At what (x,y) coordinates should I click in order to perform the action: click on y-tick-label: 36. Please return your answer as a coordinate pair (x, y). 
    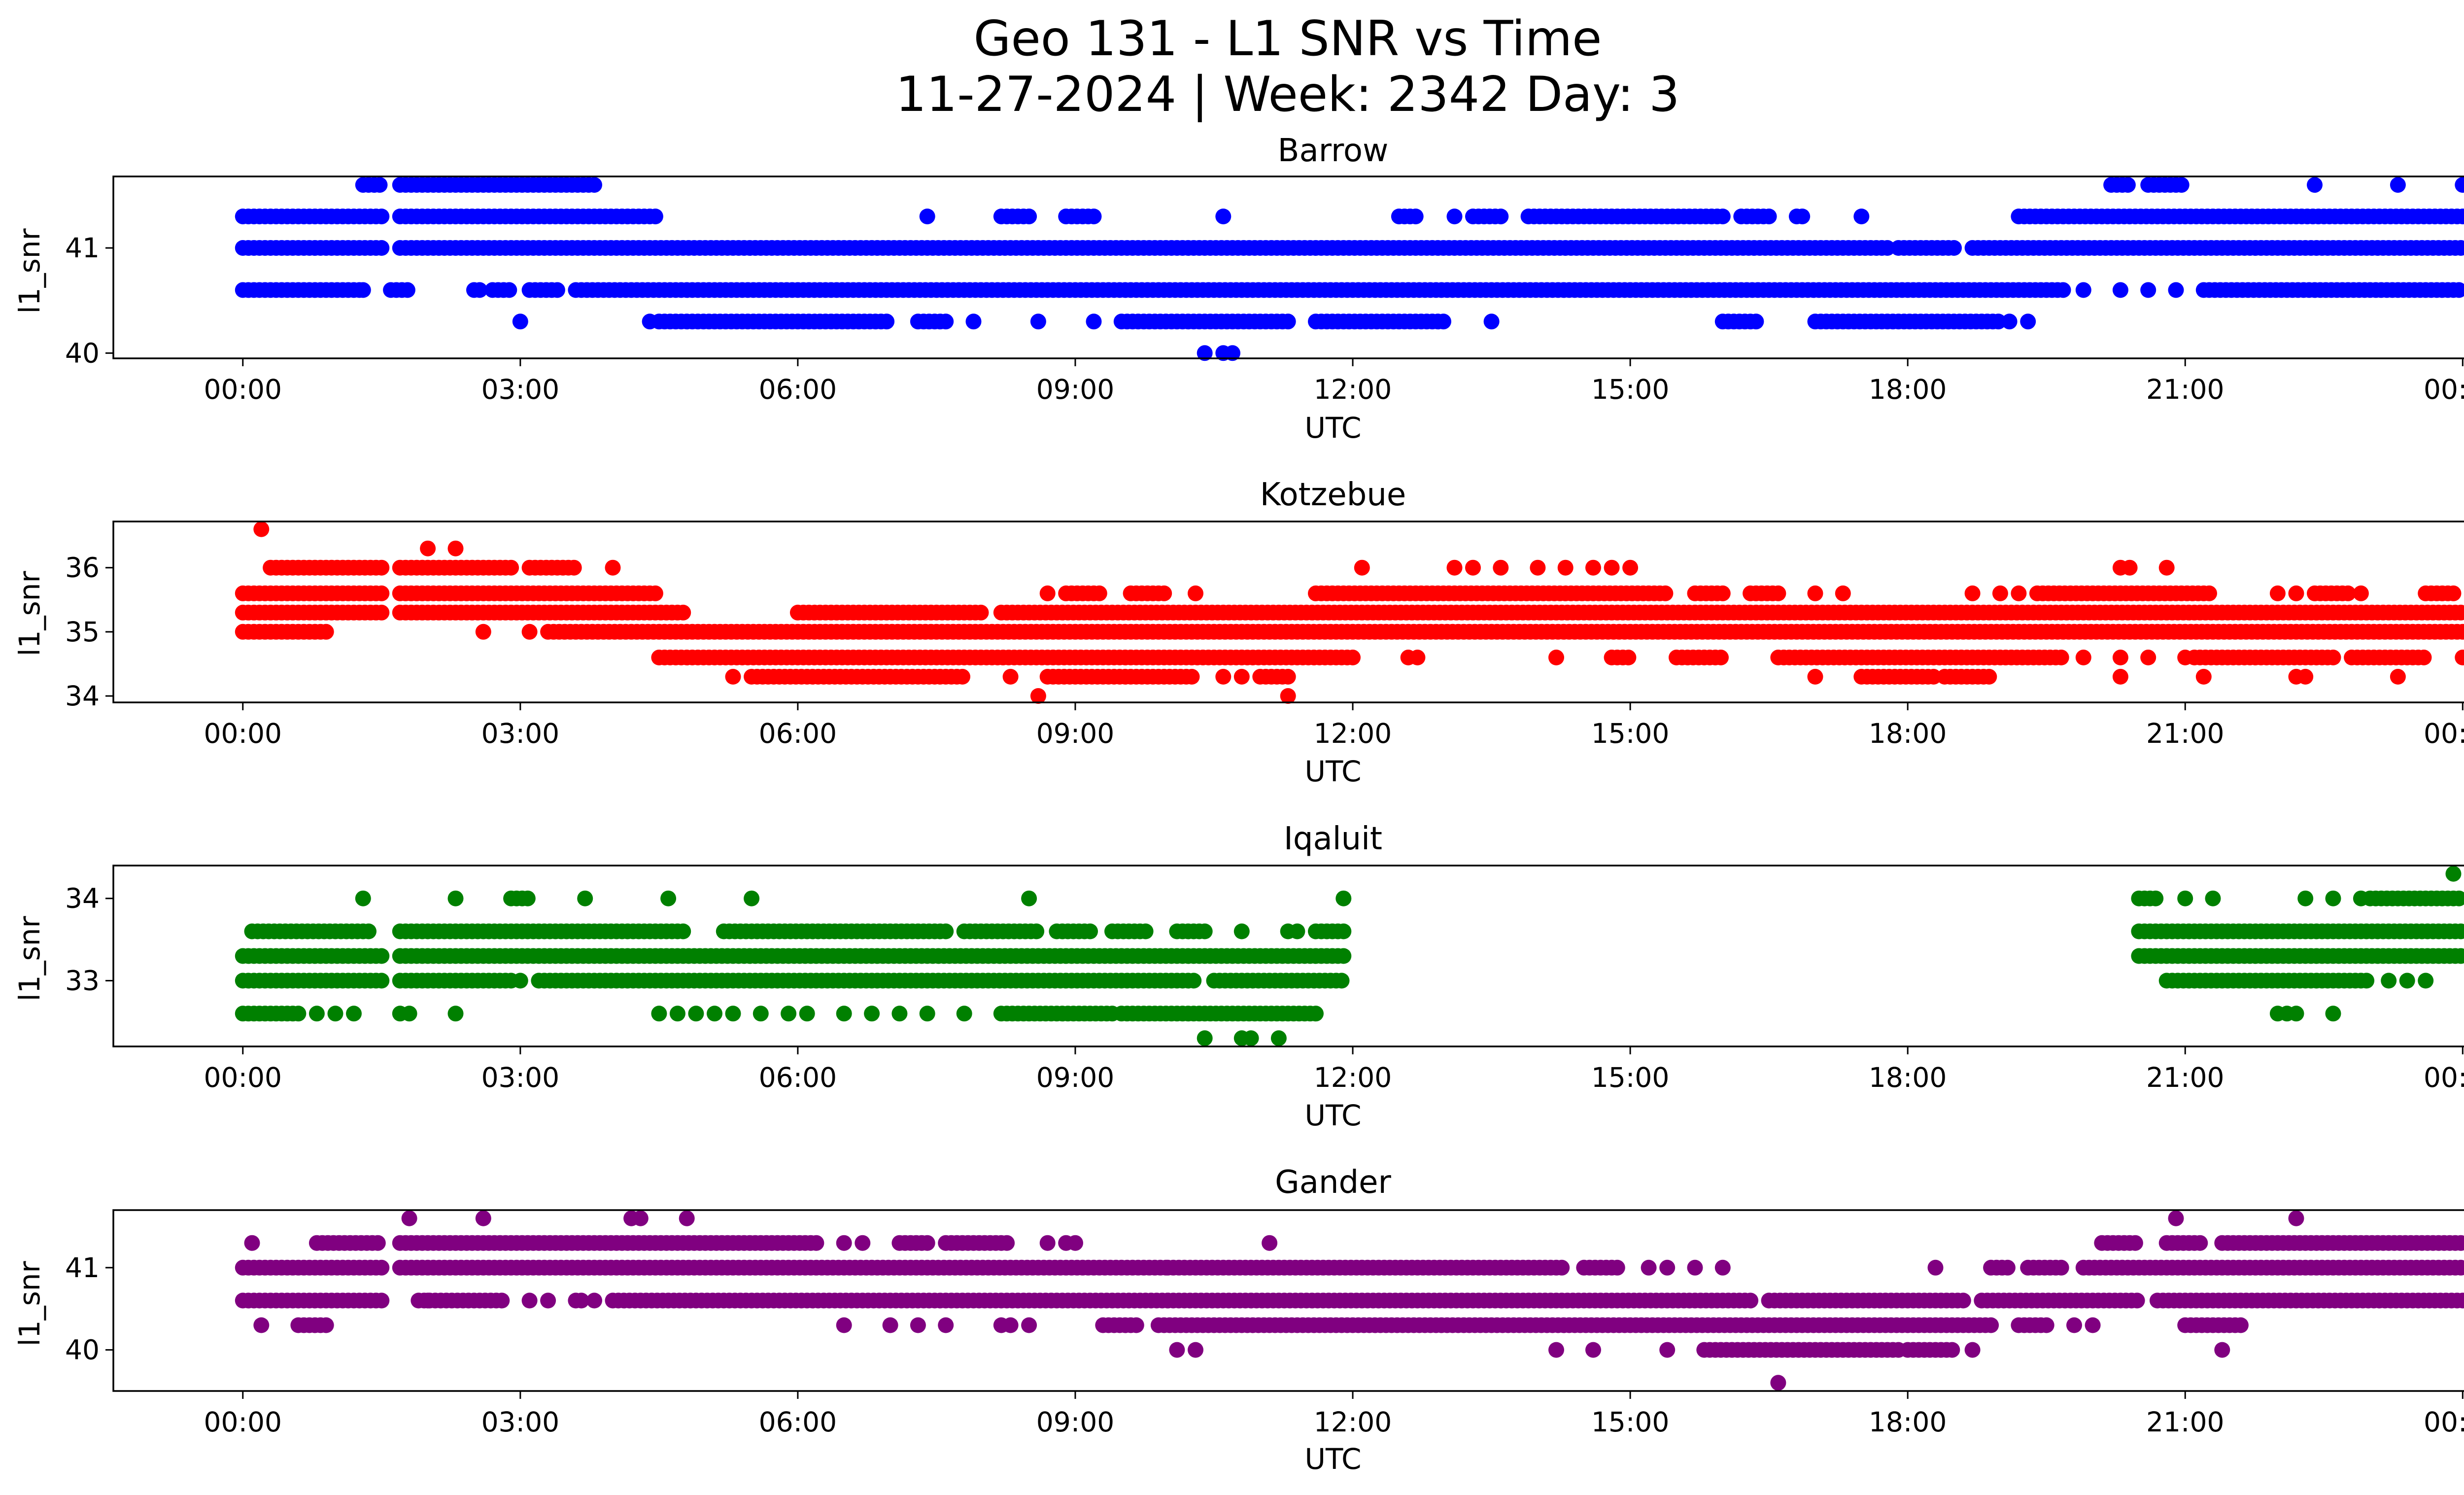
    Looking at the image, I should click on (82, 568).